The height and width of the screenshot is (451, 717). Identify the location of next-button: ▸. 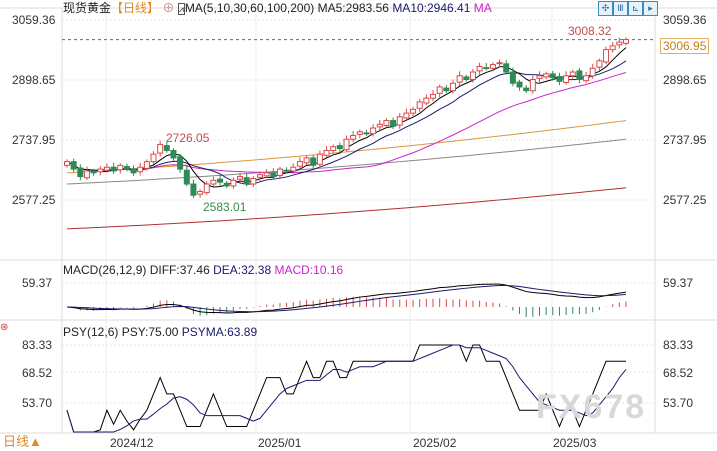
(650, 8).